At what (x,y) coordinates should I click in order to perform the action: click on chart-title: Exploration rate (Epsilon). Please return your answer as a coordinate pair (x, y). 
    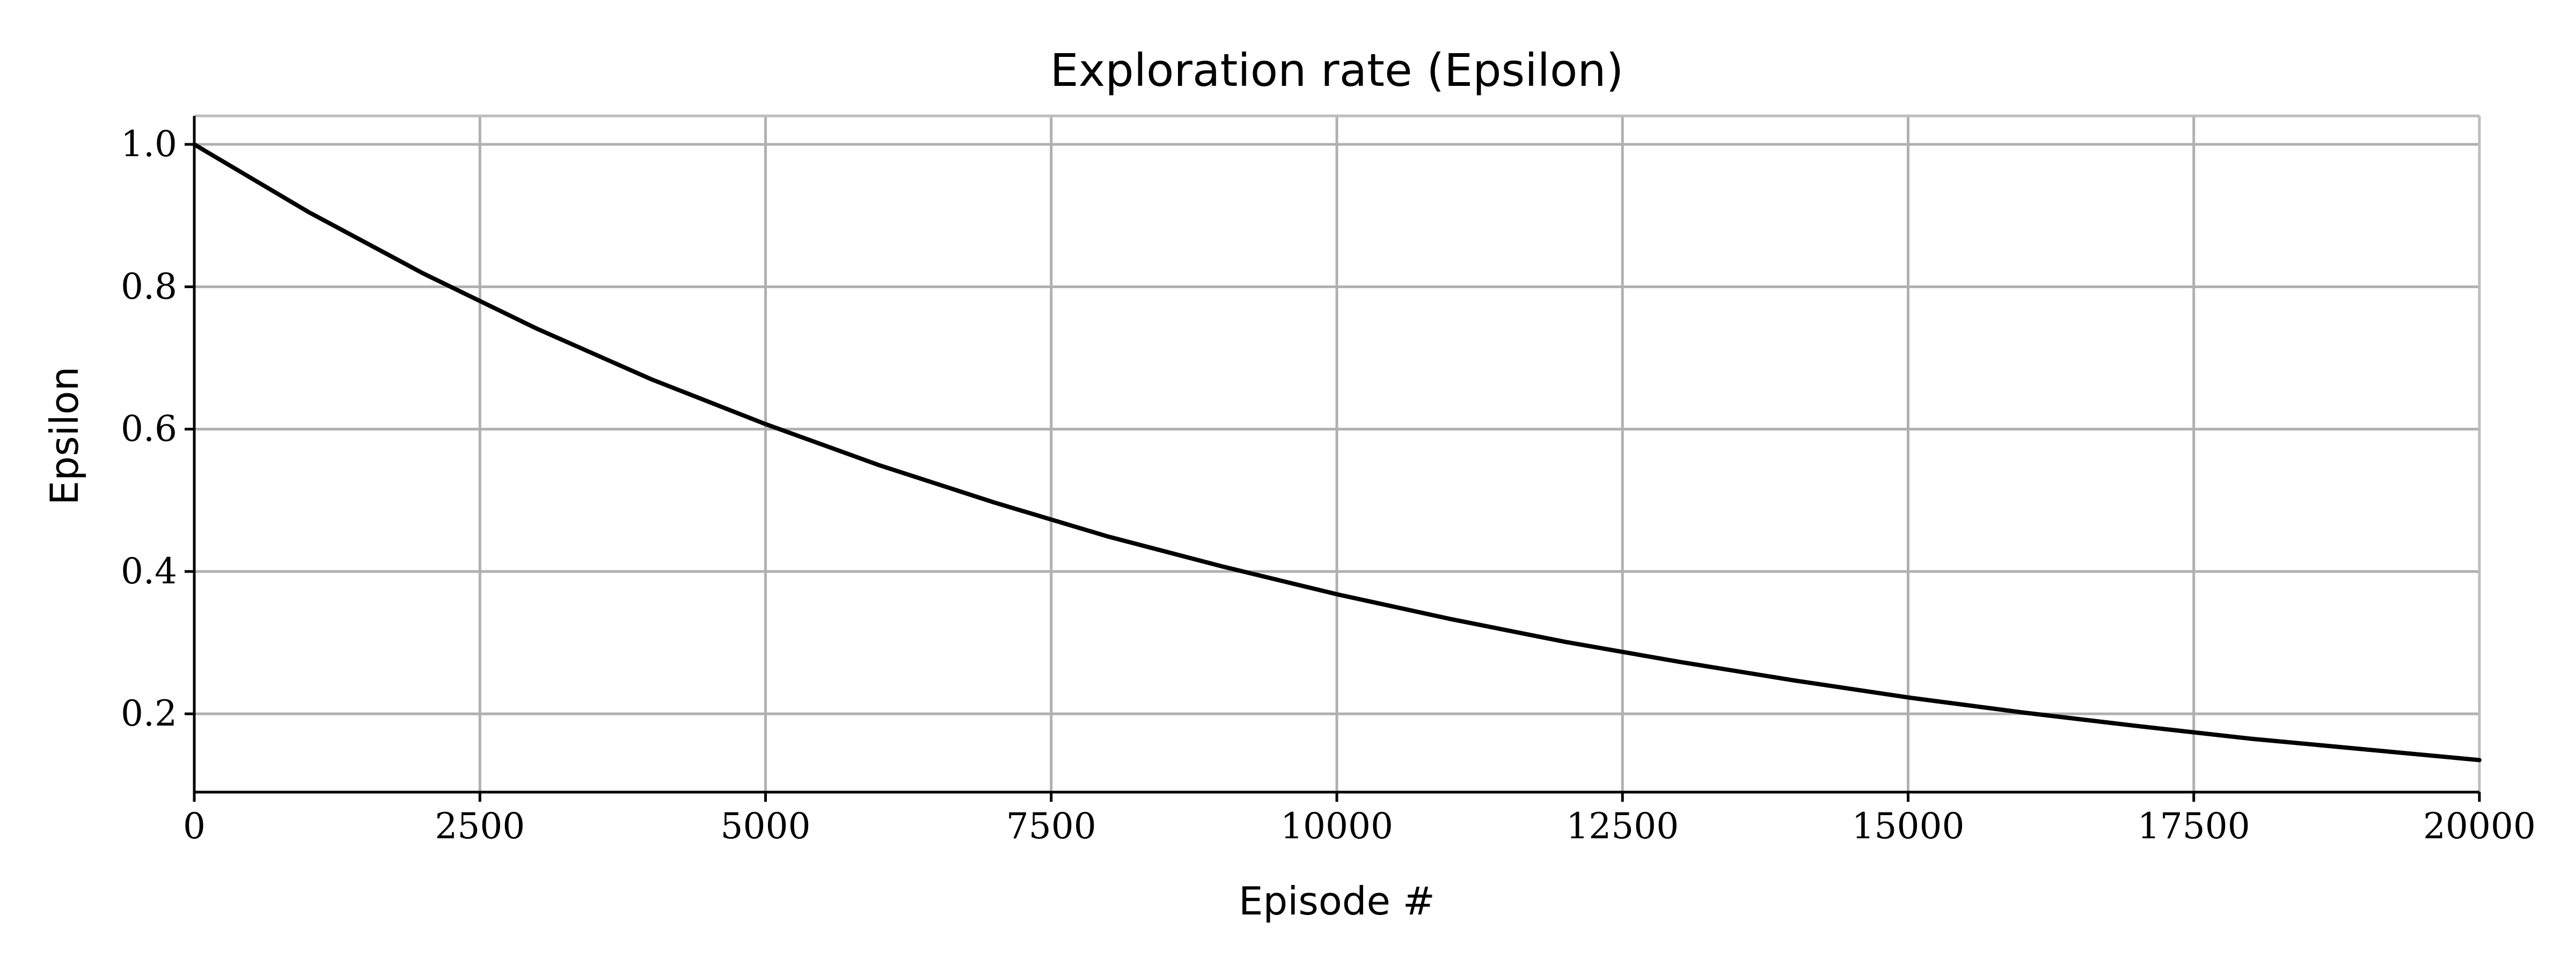
    Looking at the image, I should click on (1337, 70).